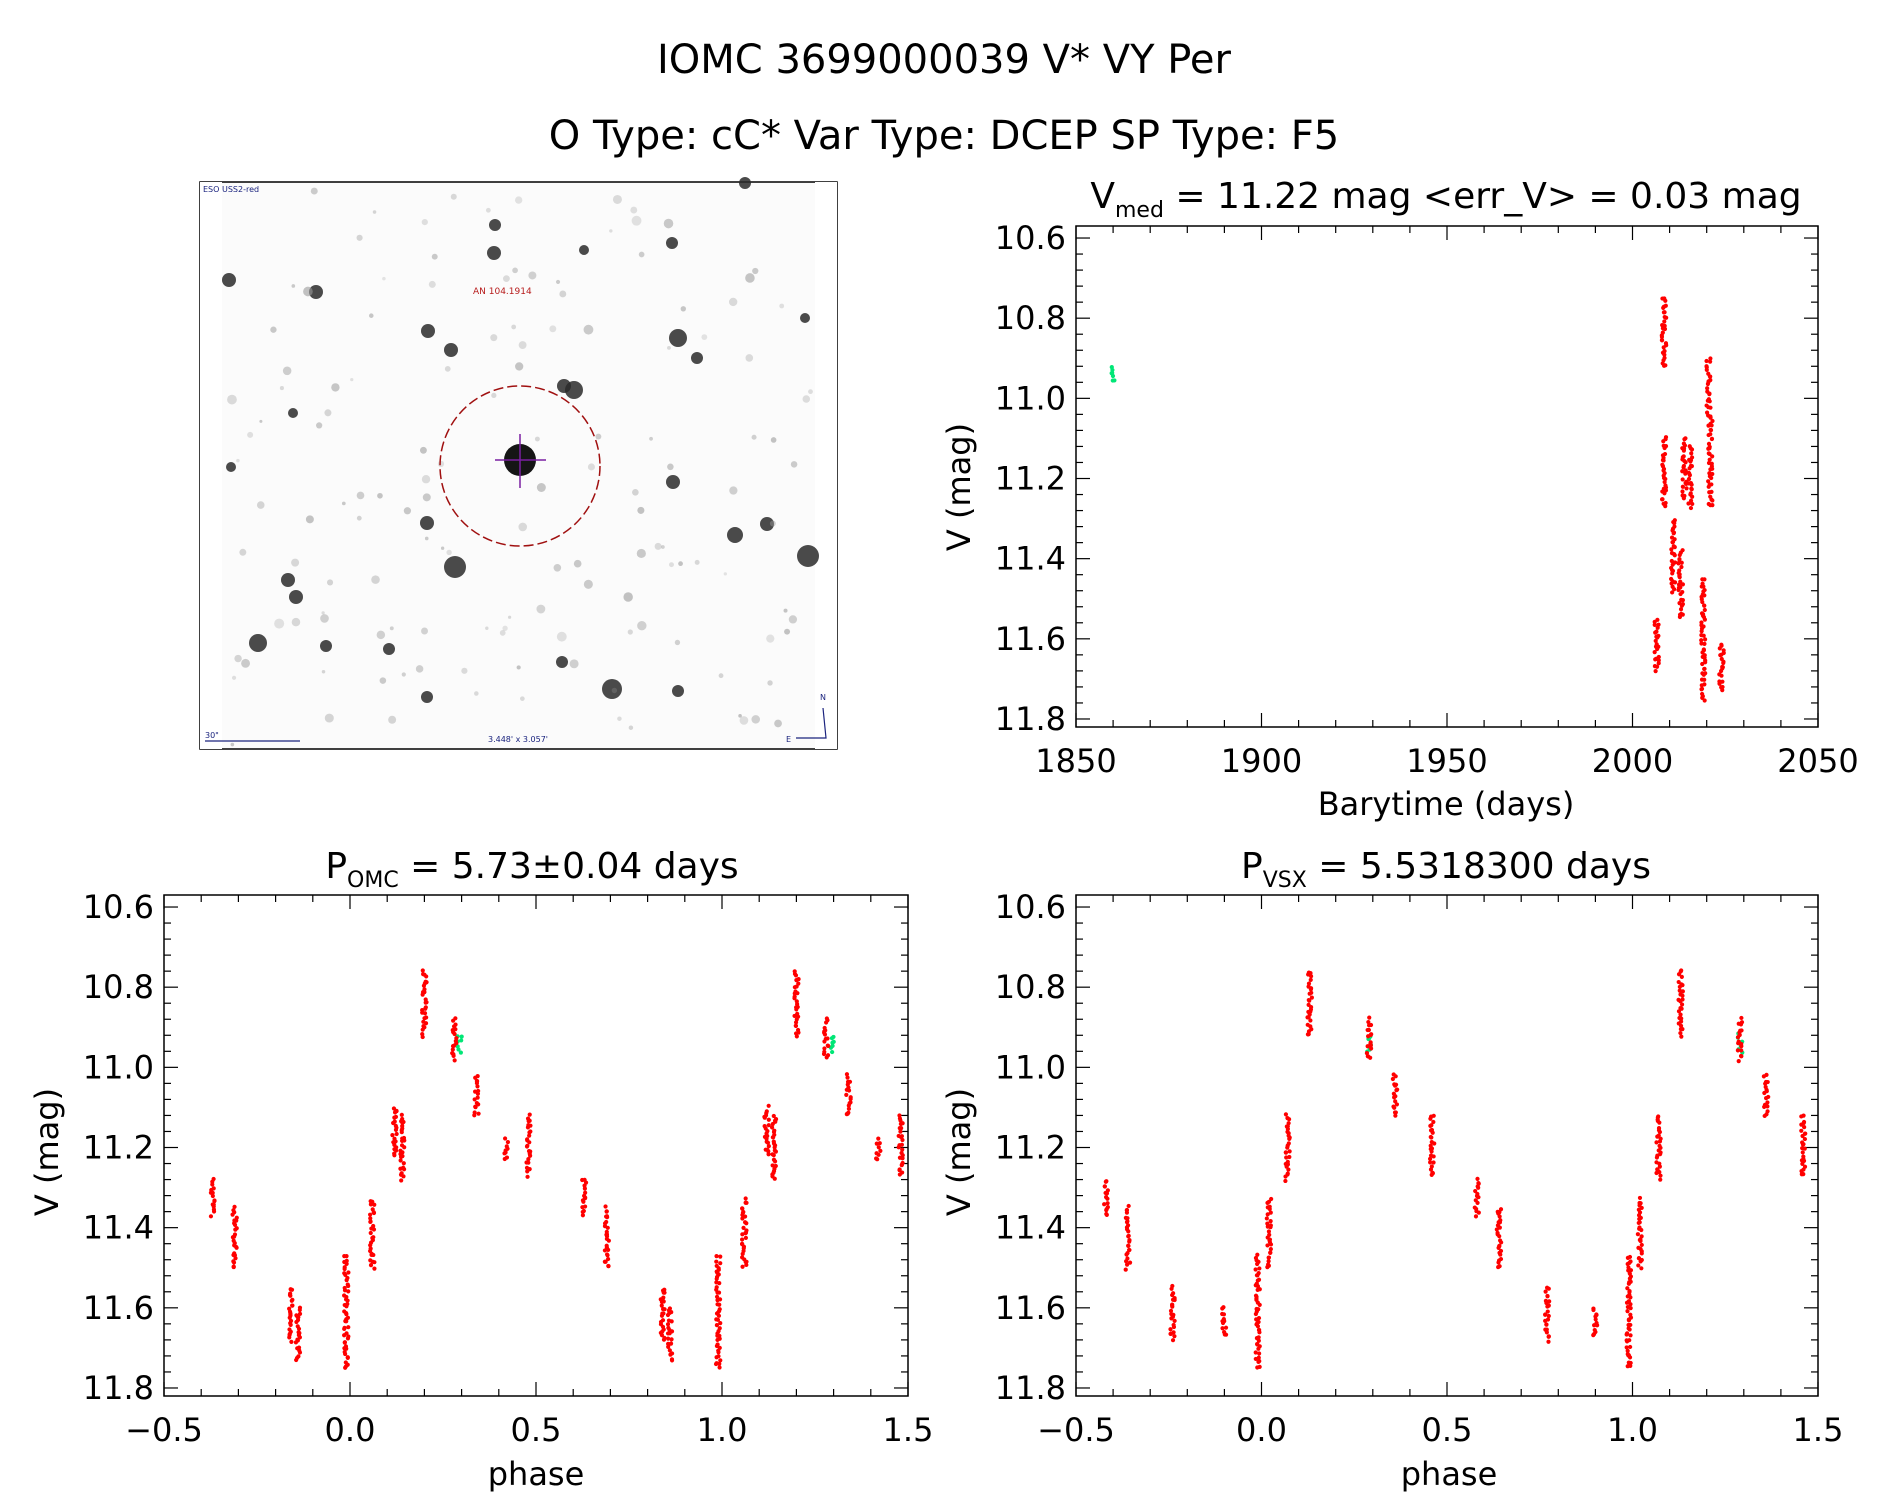  What do you see at coordinates (1030, 639) in the screenshot?
I see `y-tick-label: 11.6` at bounding box center [1030, 639].